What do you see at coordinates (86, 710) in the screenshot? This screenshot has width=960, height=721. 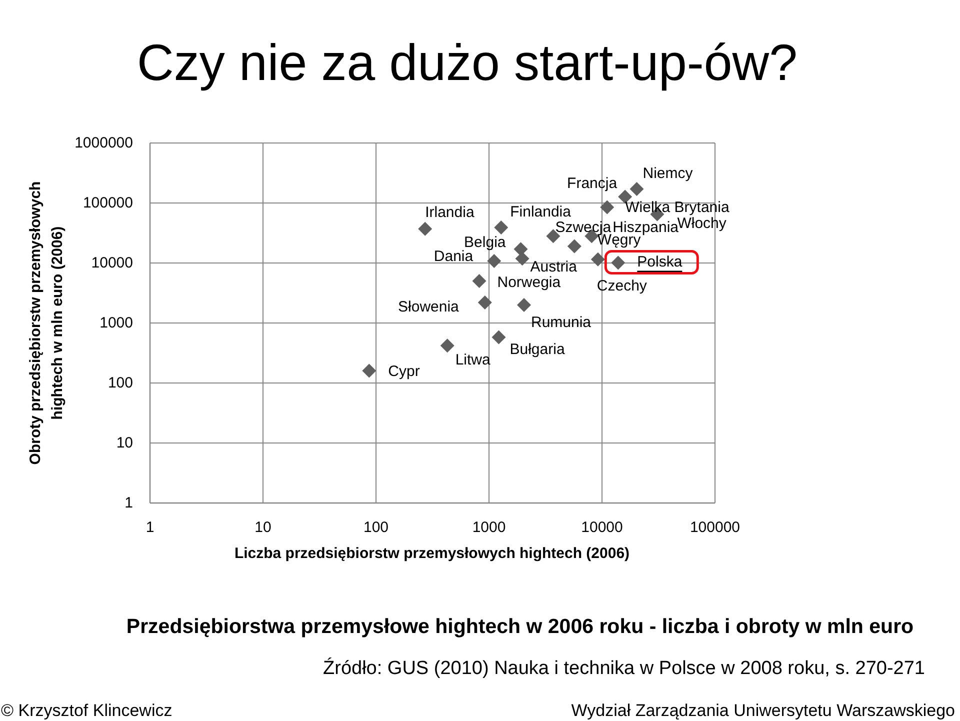 I see `text: © Krzysztof Klincewicz` at bounding box center [86, 710].